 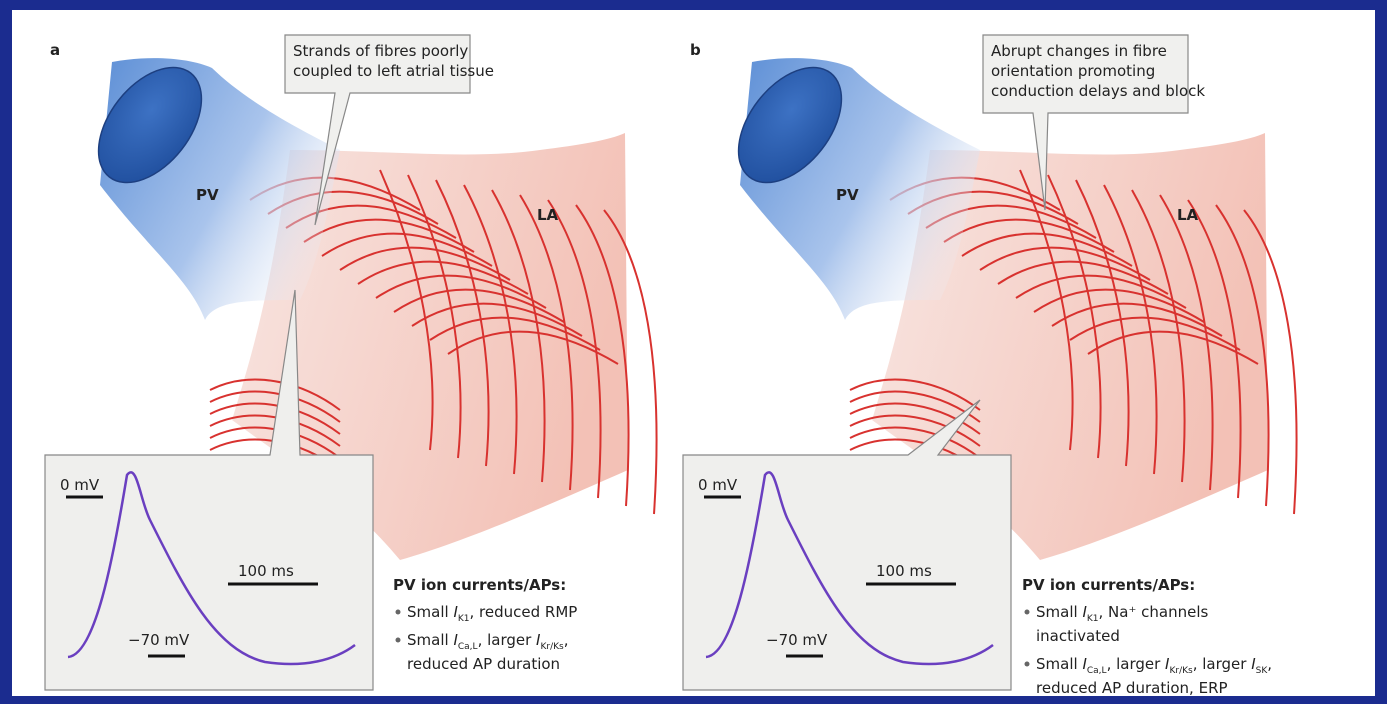 I want to click on vein-opening, so click(x=790, y=125).